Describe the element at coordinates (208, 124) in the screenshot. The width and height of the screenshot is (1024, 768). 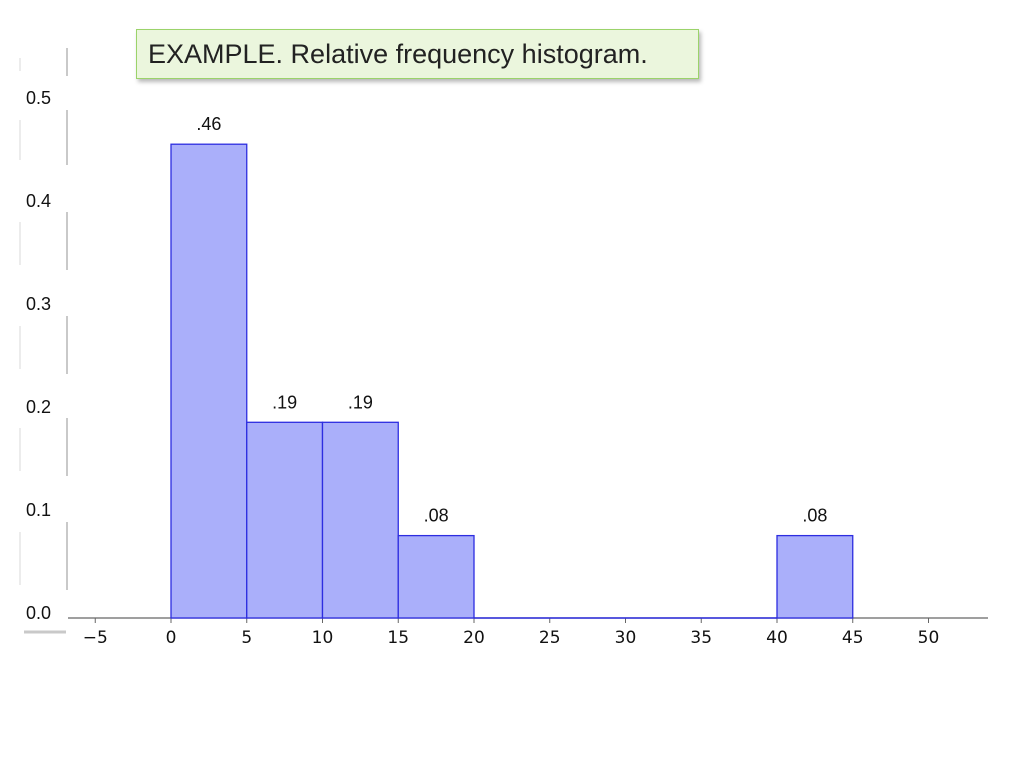
I see `data-label: .46` at that location.